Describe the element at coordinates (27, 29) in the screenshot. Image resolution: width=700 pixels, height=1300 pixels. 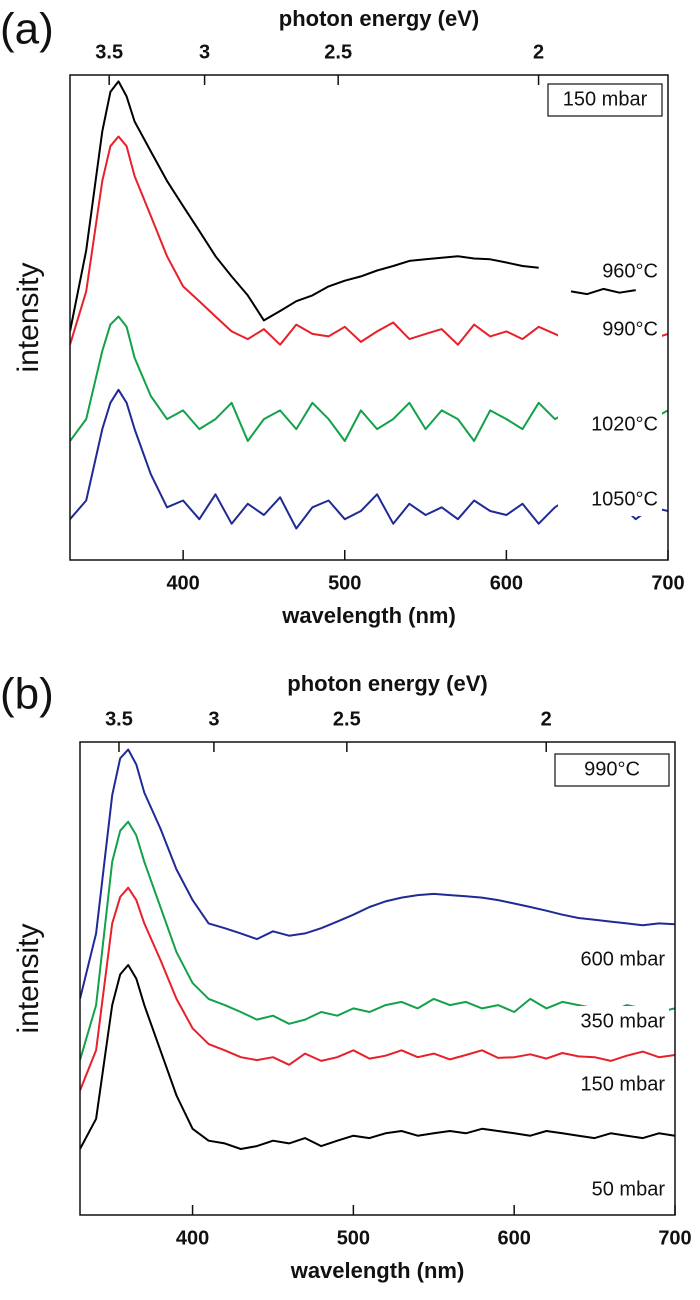
I see `panel-label: (a)` at that location.